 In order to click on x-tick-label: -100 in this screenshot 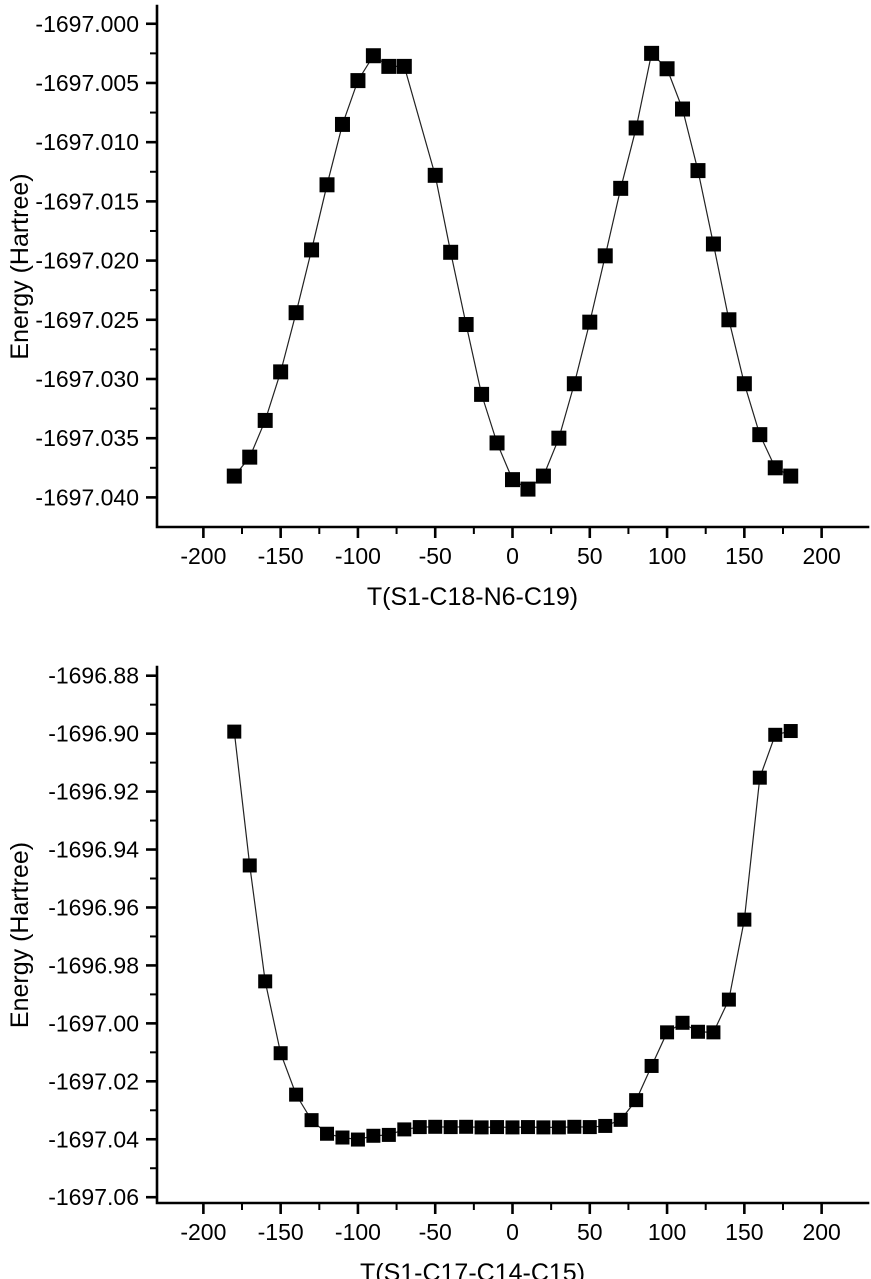, I will do `click(358, 1232)`.